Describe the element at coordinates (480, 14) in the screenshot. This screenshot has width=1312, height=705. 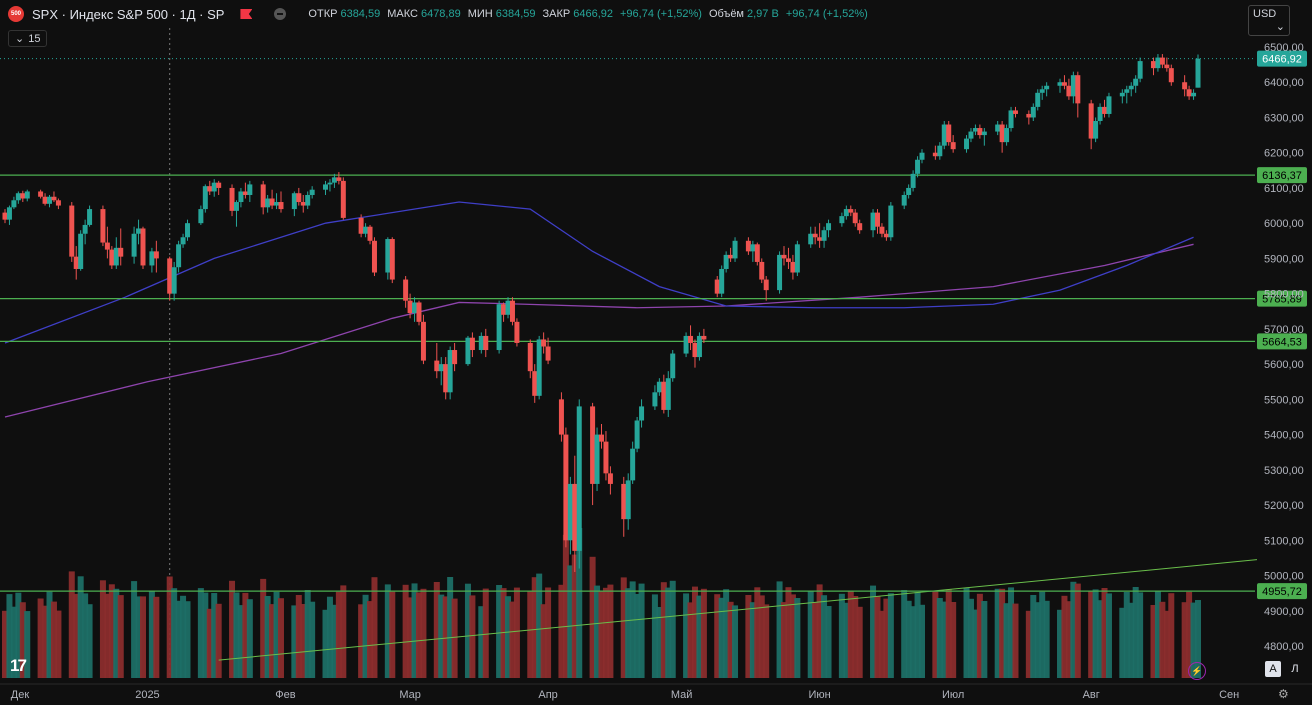
I see `ohlc-key: МИН` at that location.